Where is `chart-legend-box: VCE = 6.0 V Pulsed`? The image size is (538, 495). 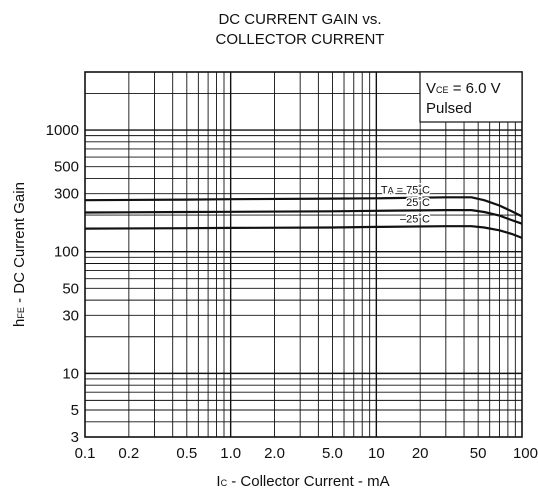 chart-legend-box: VCE = 6.0 V Pulsed is located at coordinates (471, 97).